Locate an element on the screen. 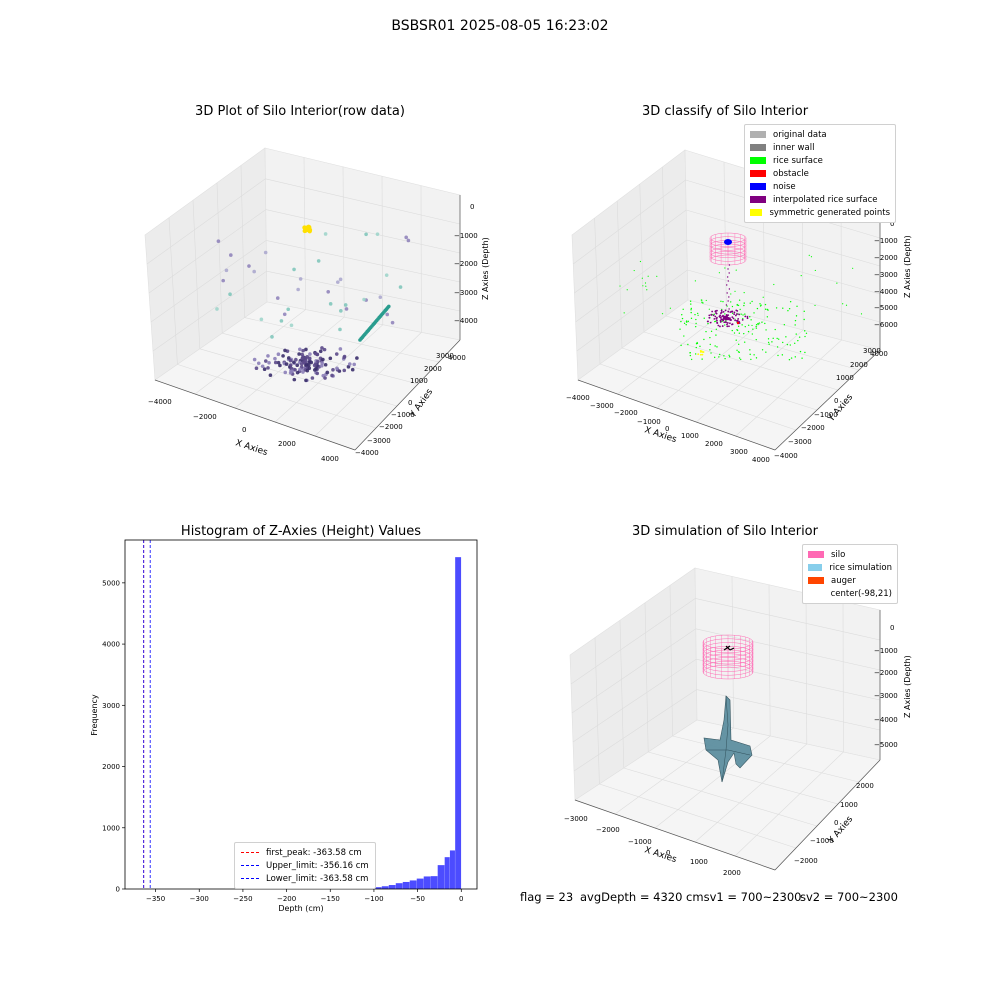 Image resolution: width=1000 pixels, height=1000 pixels. simulation-ytick: 0 is located at coordinates (836, 823).